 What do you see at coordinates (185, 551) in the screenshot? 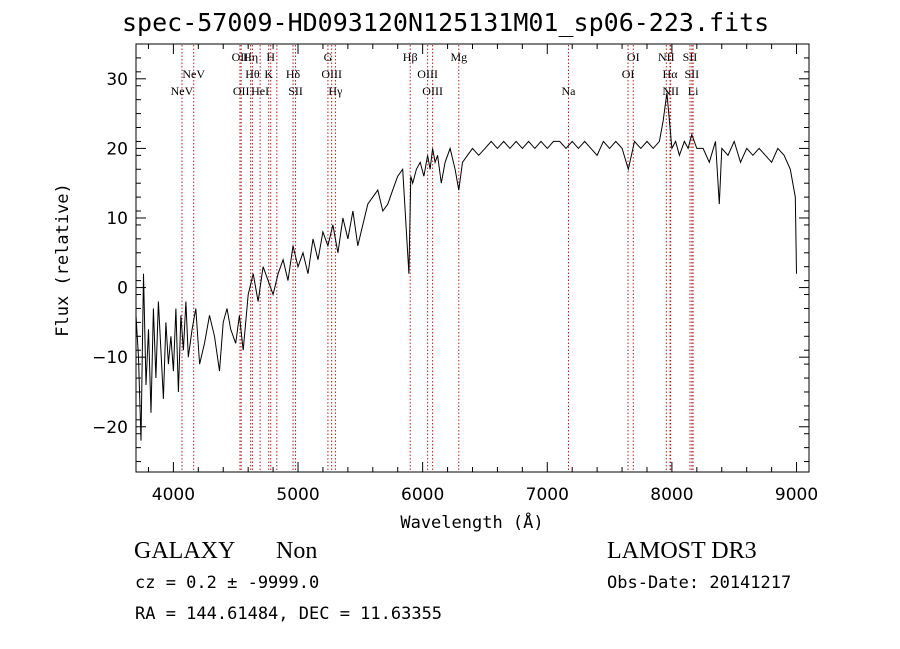
I see `object-class: GALAXY` at bounding box center [185, 551].